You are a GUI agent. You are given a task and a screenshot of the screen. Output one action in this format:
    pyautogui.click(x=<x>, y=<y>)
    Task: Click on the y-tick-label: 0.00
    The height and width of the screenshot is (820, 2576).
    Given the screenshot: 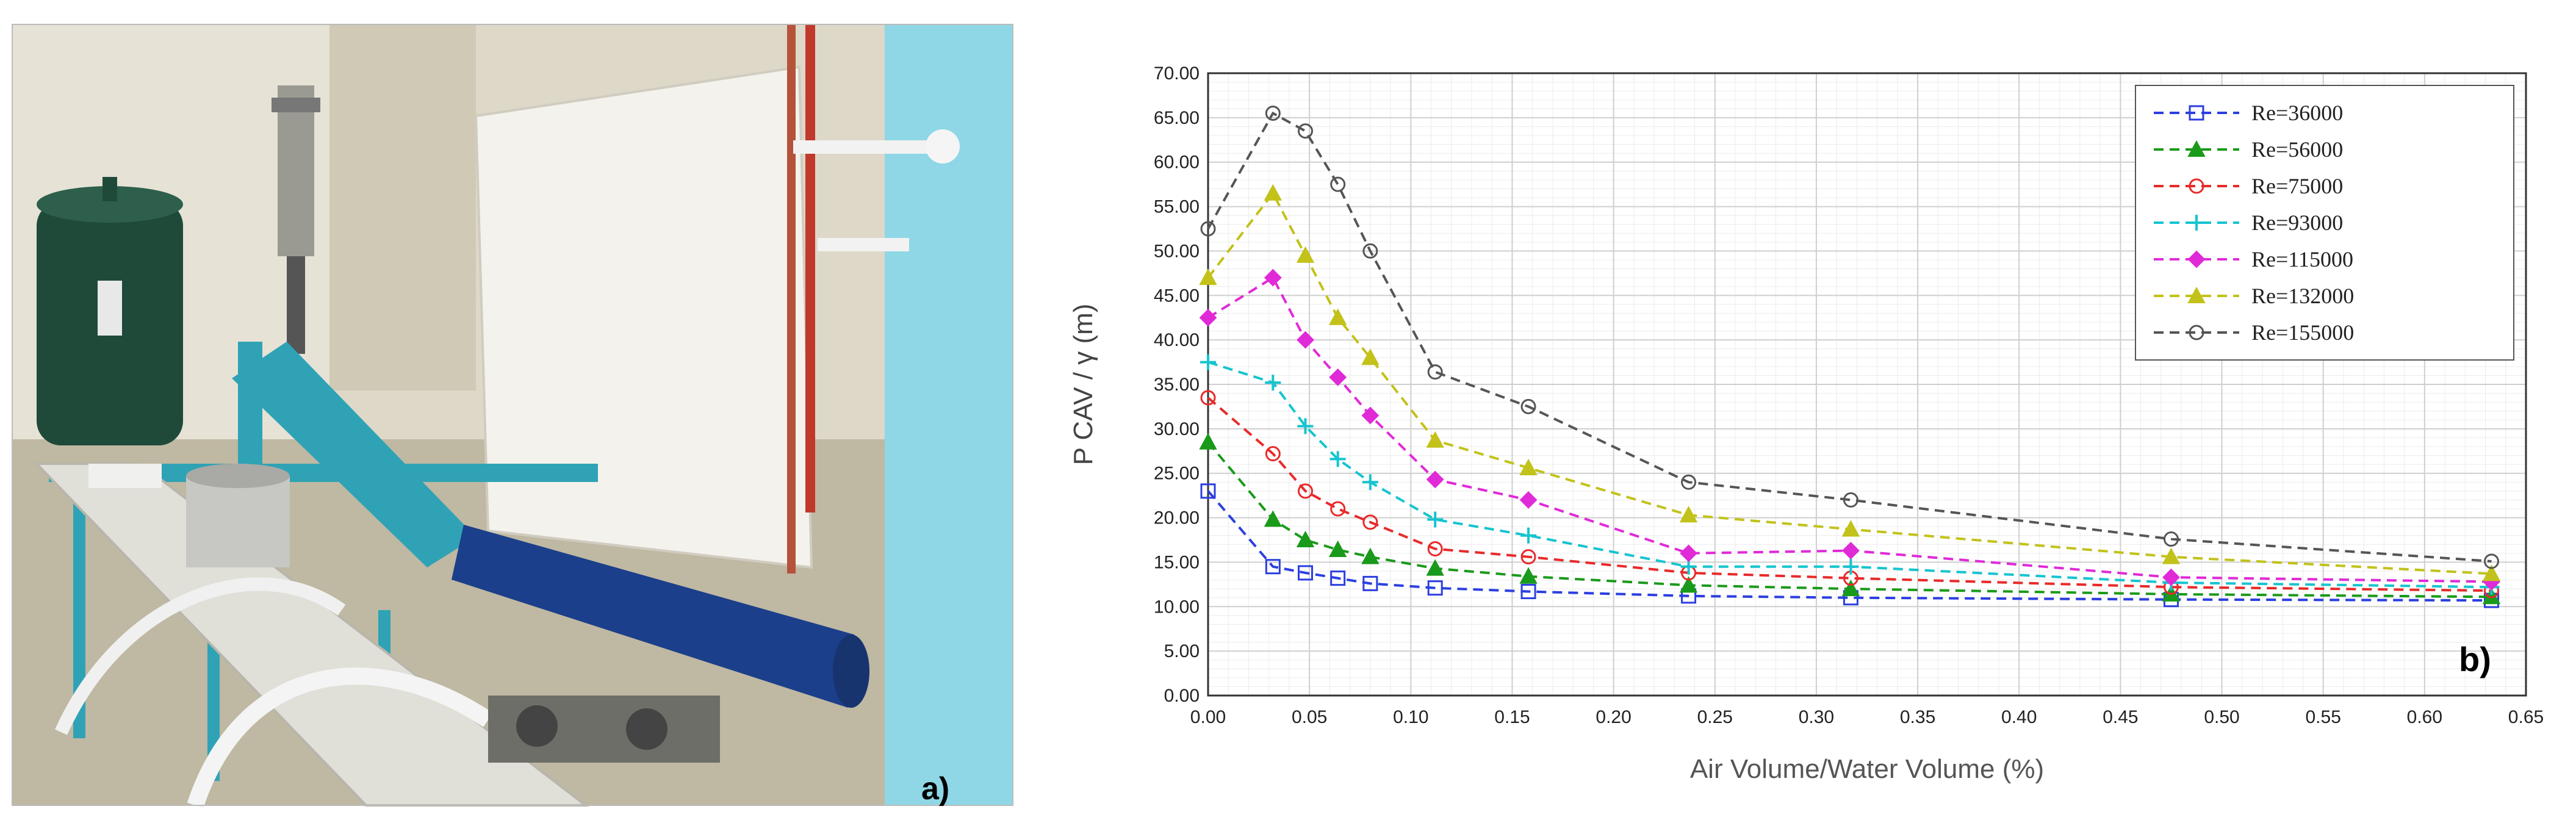 What is the action you would take?
    pyautogui.click(x=1182, y=696)
    